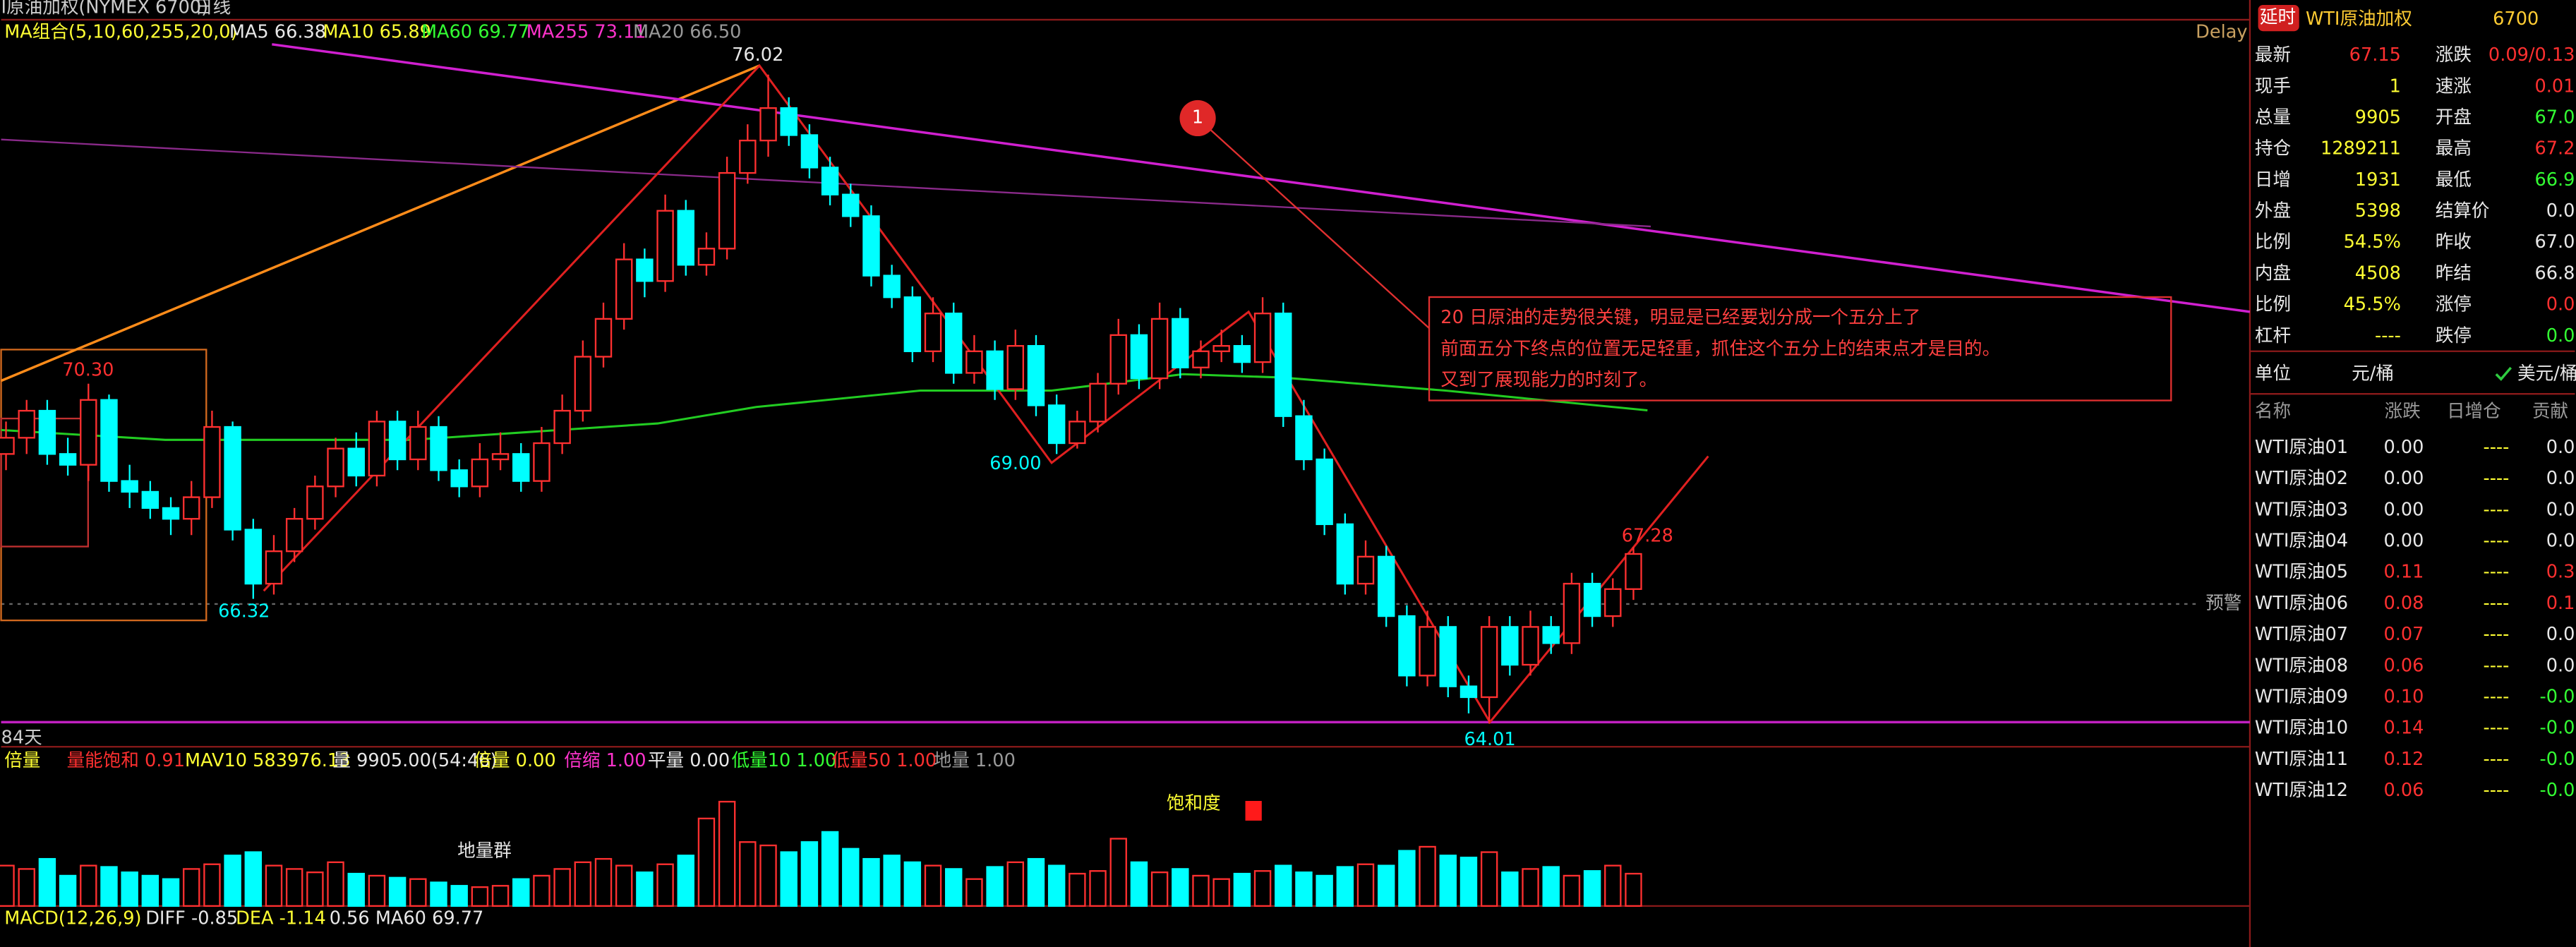 The image size is (2576, 947). I want to click on table-change: 0.00, so click(2404, 510).